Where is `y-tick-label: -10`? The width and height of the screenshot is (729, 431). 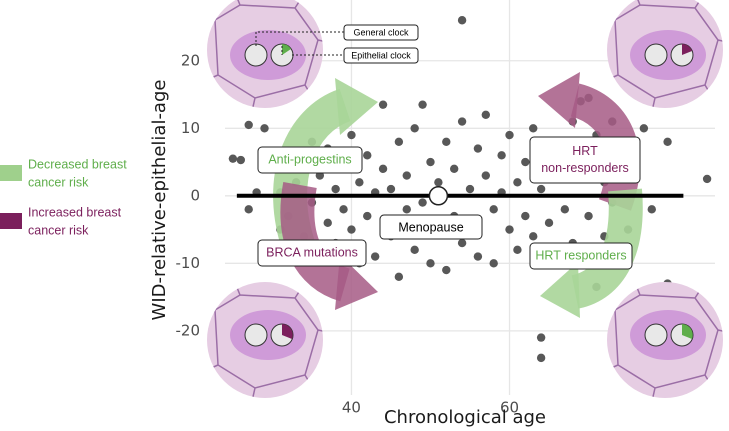 y-tick-label: -10 is located at coordinates (188, 263).